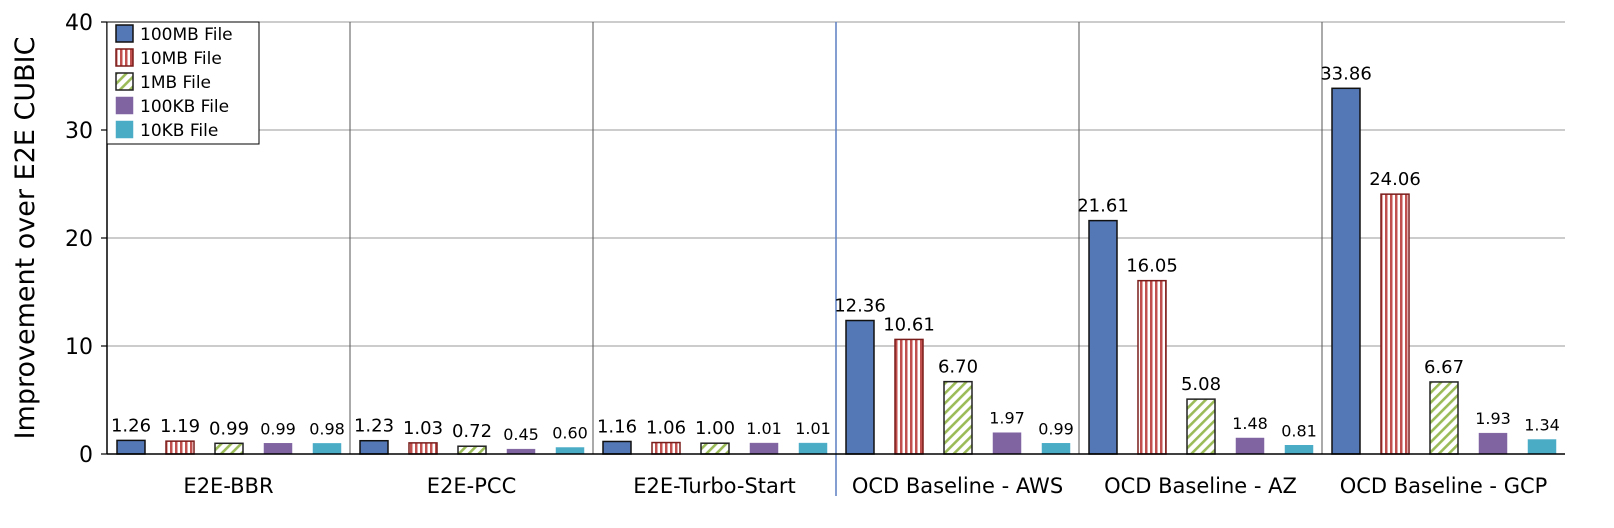 The width and height of the screenshot is (1614, 528). What do you see at coordinates (1103, 206) in the screenshot?
I see `data-label-4-0: 21.61` at bounding box center [1103, 206].